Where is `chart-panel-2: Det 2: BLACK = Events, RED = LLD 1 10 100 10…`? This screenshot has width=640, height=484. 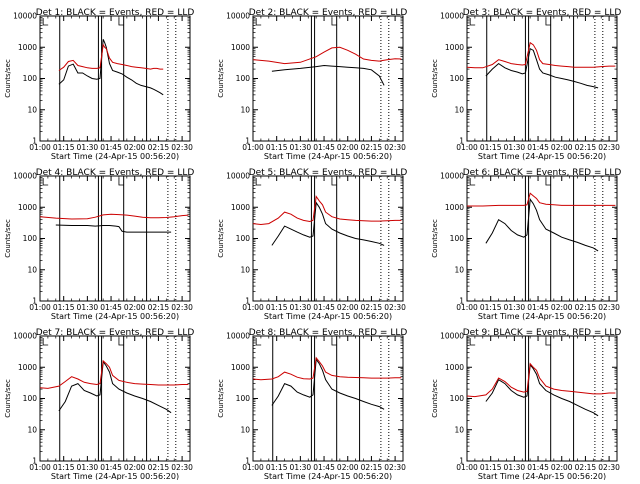 chart-panel-2: Det 2: BLACK = Events, RED = LLD 1 10 100 10… is located at coordinates (312, 84).